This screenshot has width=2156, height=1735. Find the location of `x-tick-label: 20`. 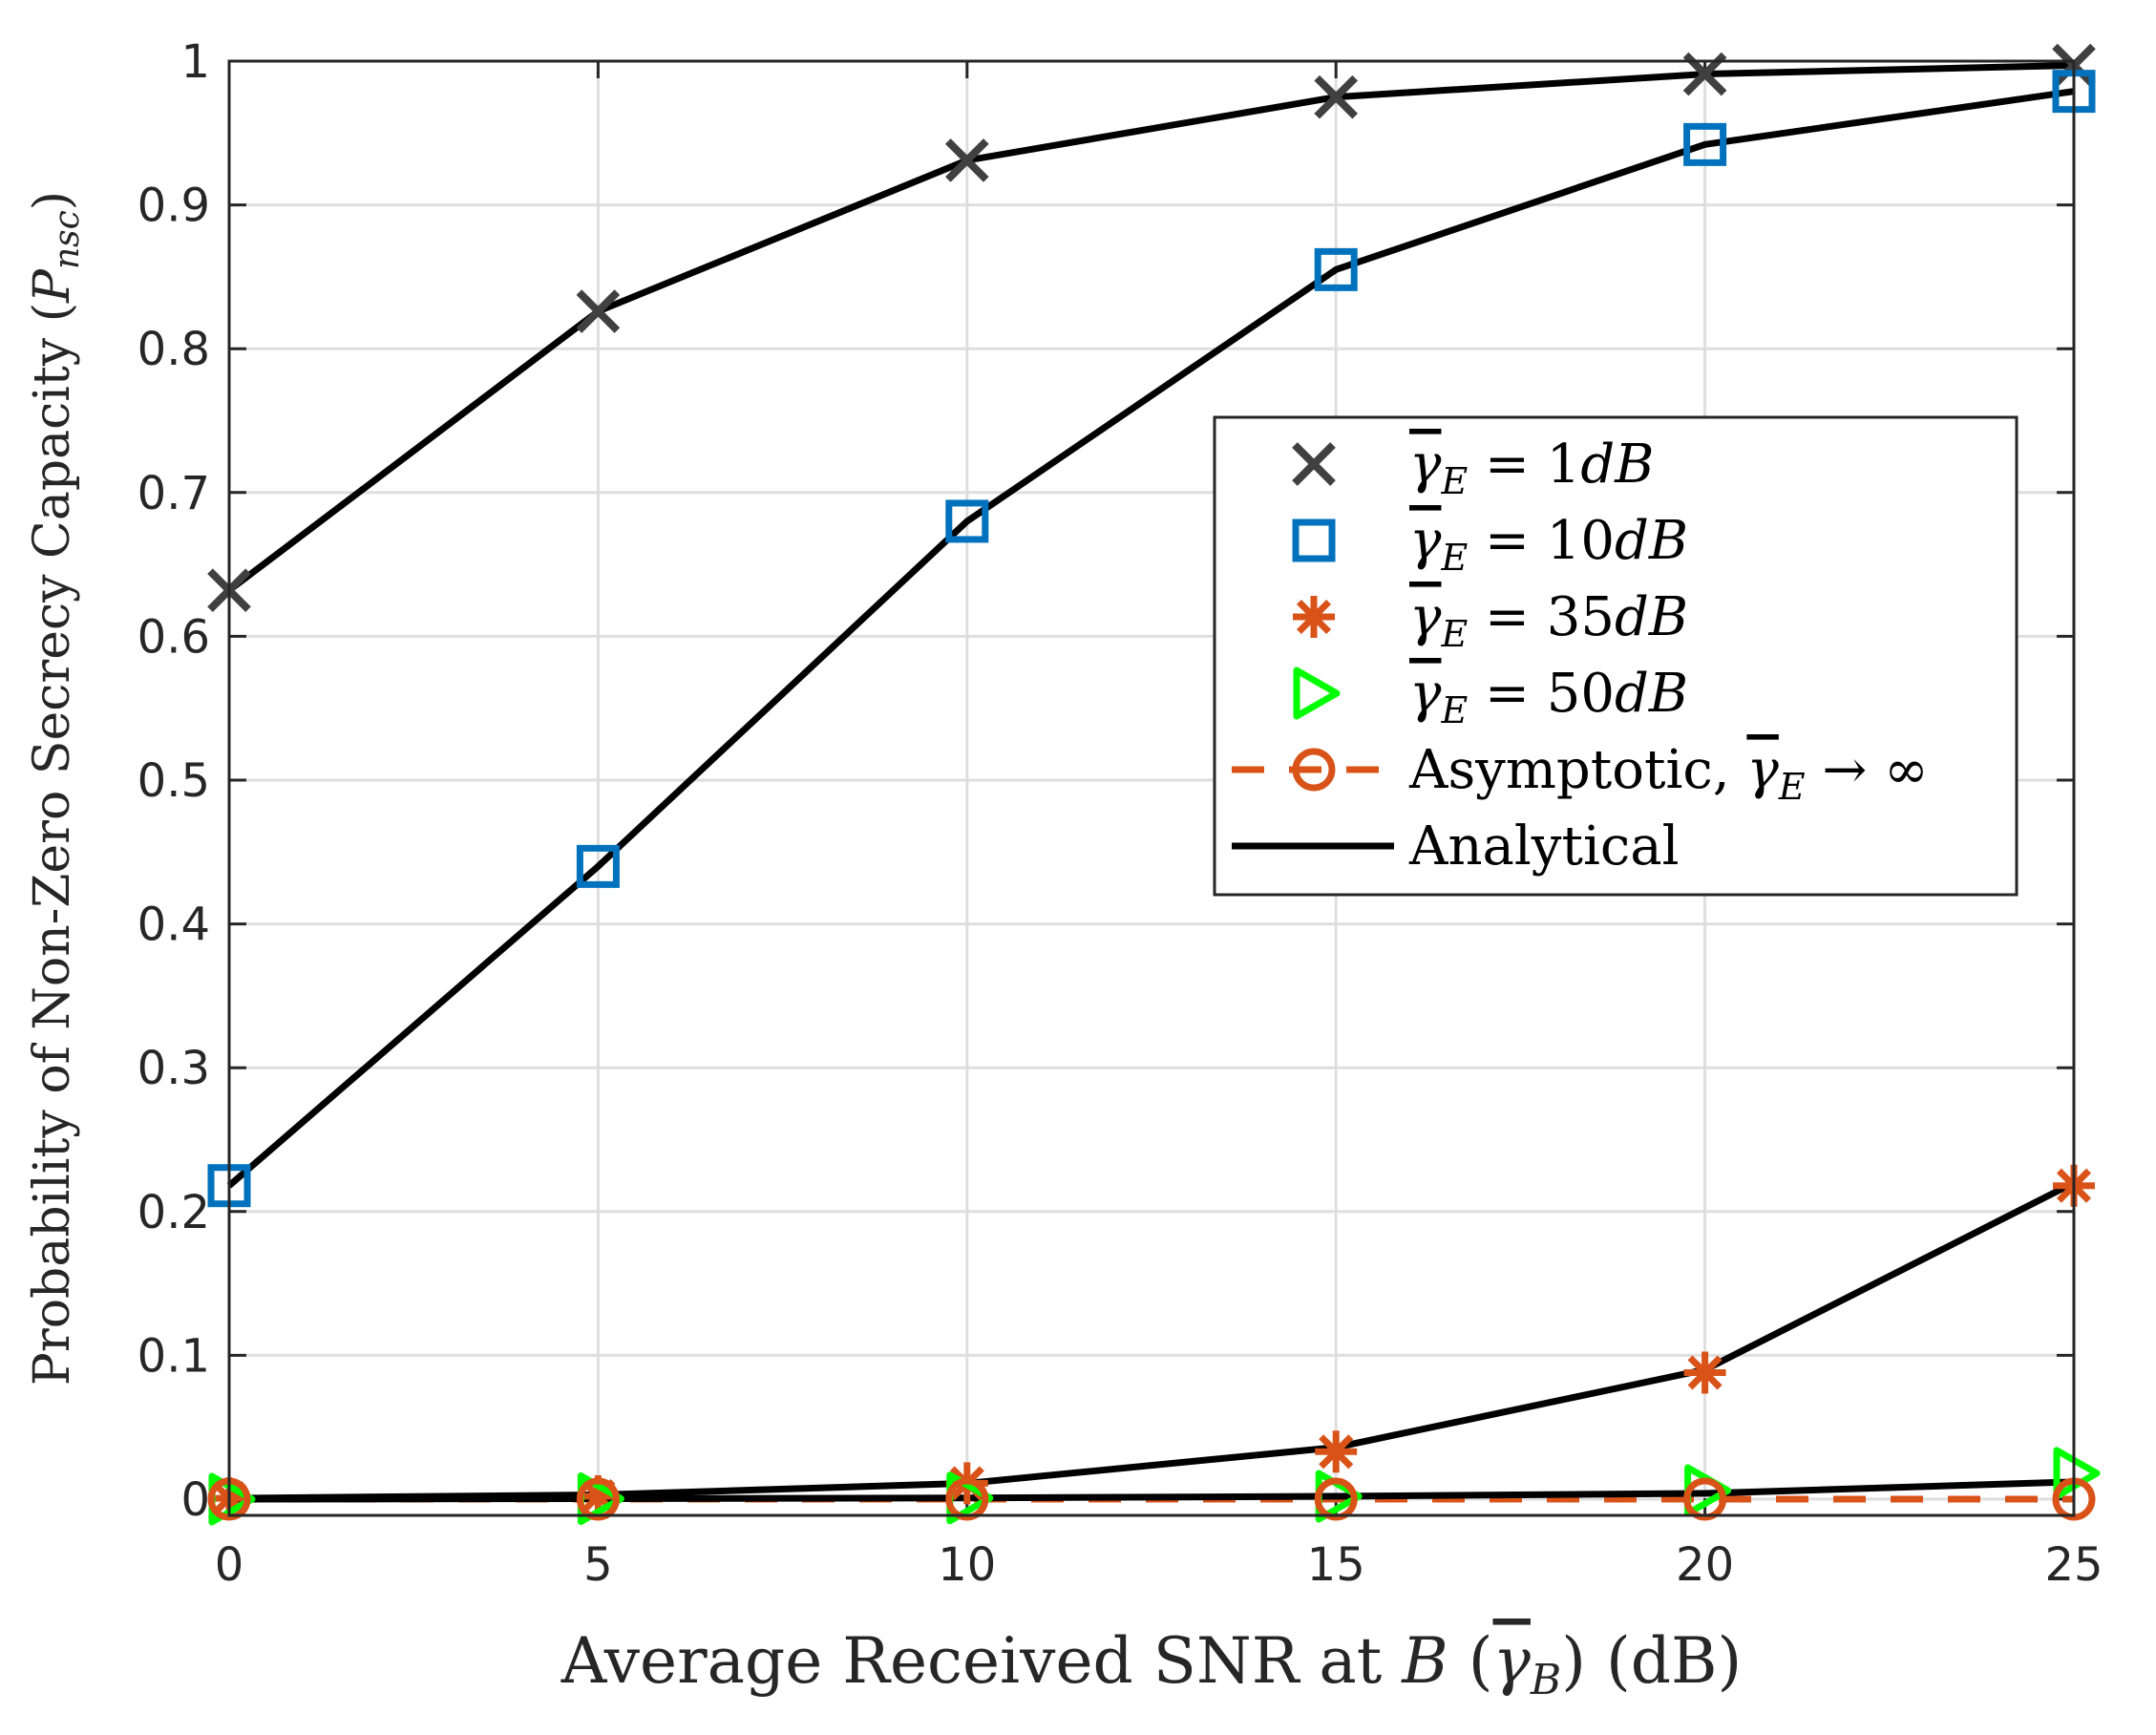

x-tick-label: 20 is located at coordinates (1705, 1565).